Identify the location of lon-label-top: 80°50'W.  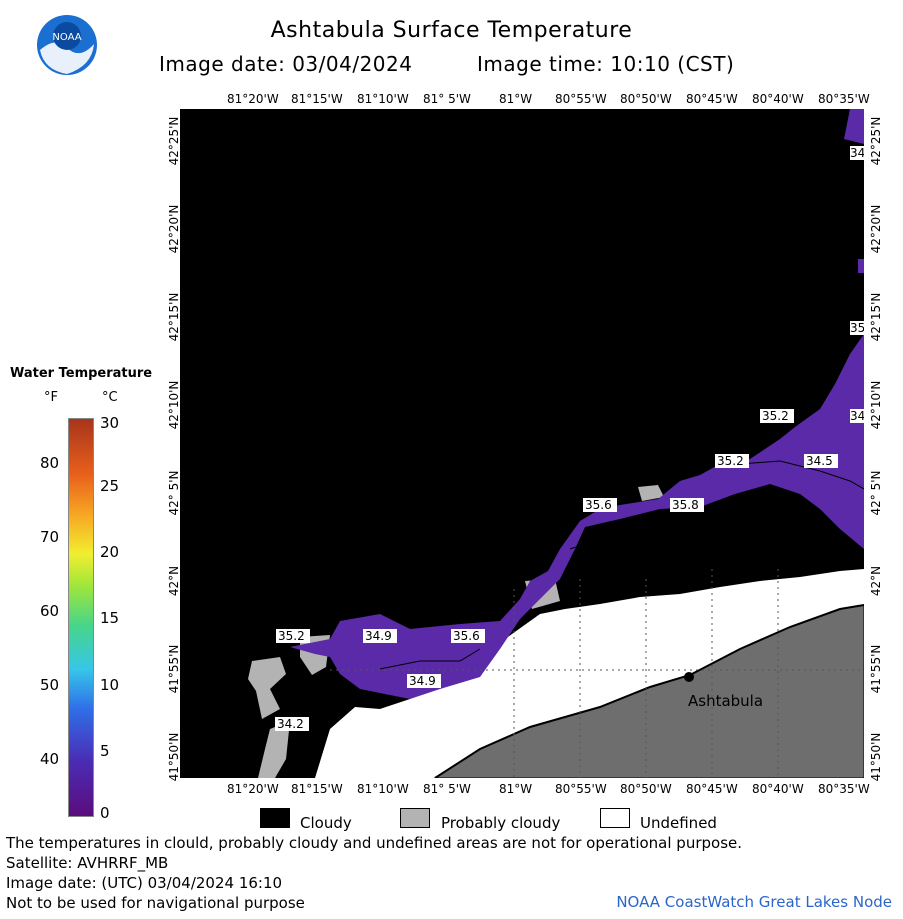
(646, 99).